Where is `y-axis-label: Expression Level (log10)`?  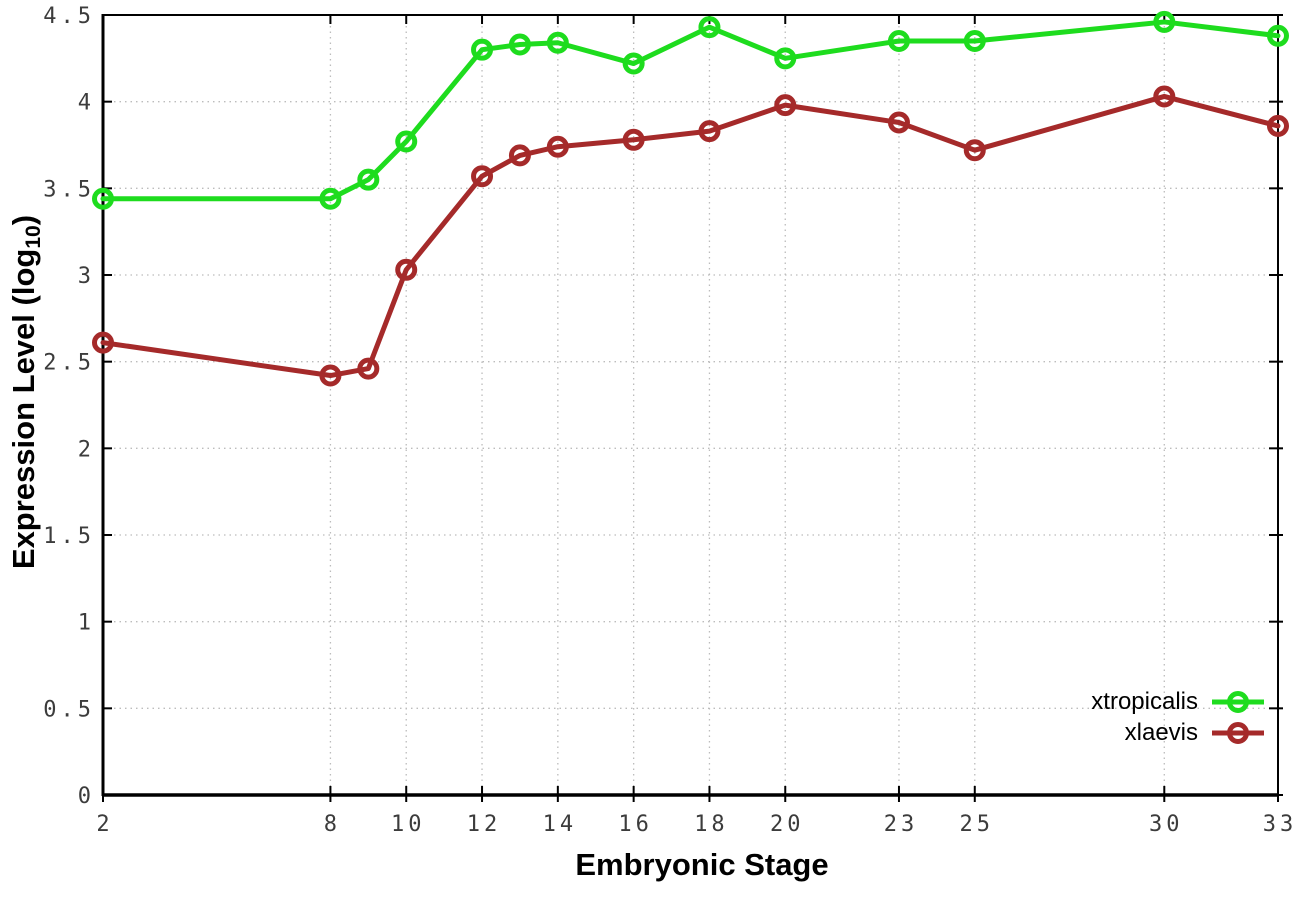 y-axis-label: Expression Level (log10) is located at coordinates (26, 392).